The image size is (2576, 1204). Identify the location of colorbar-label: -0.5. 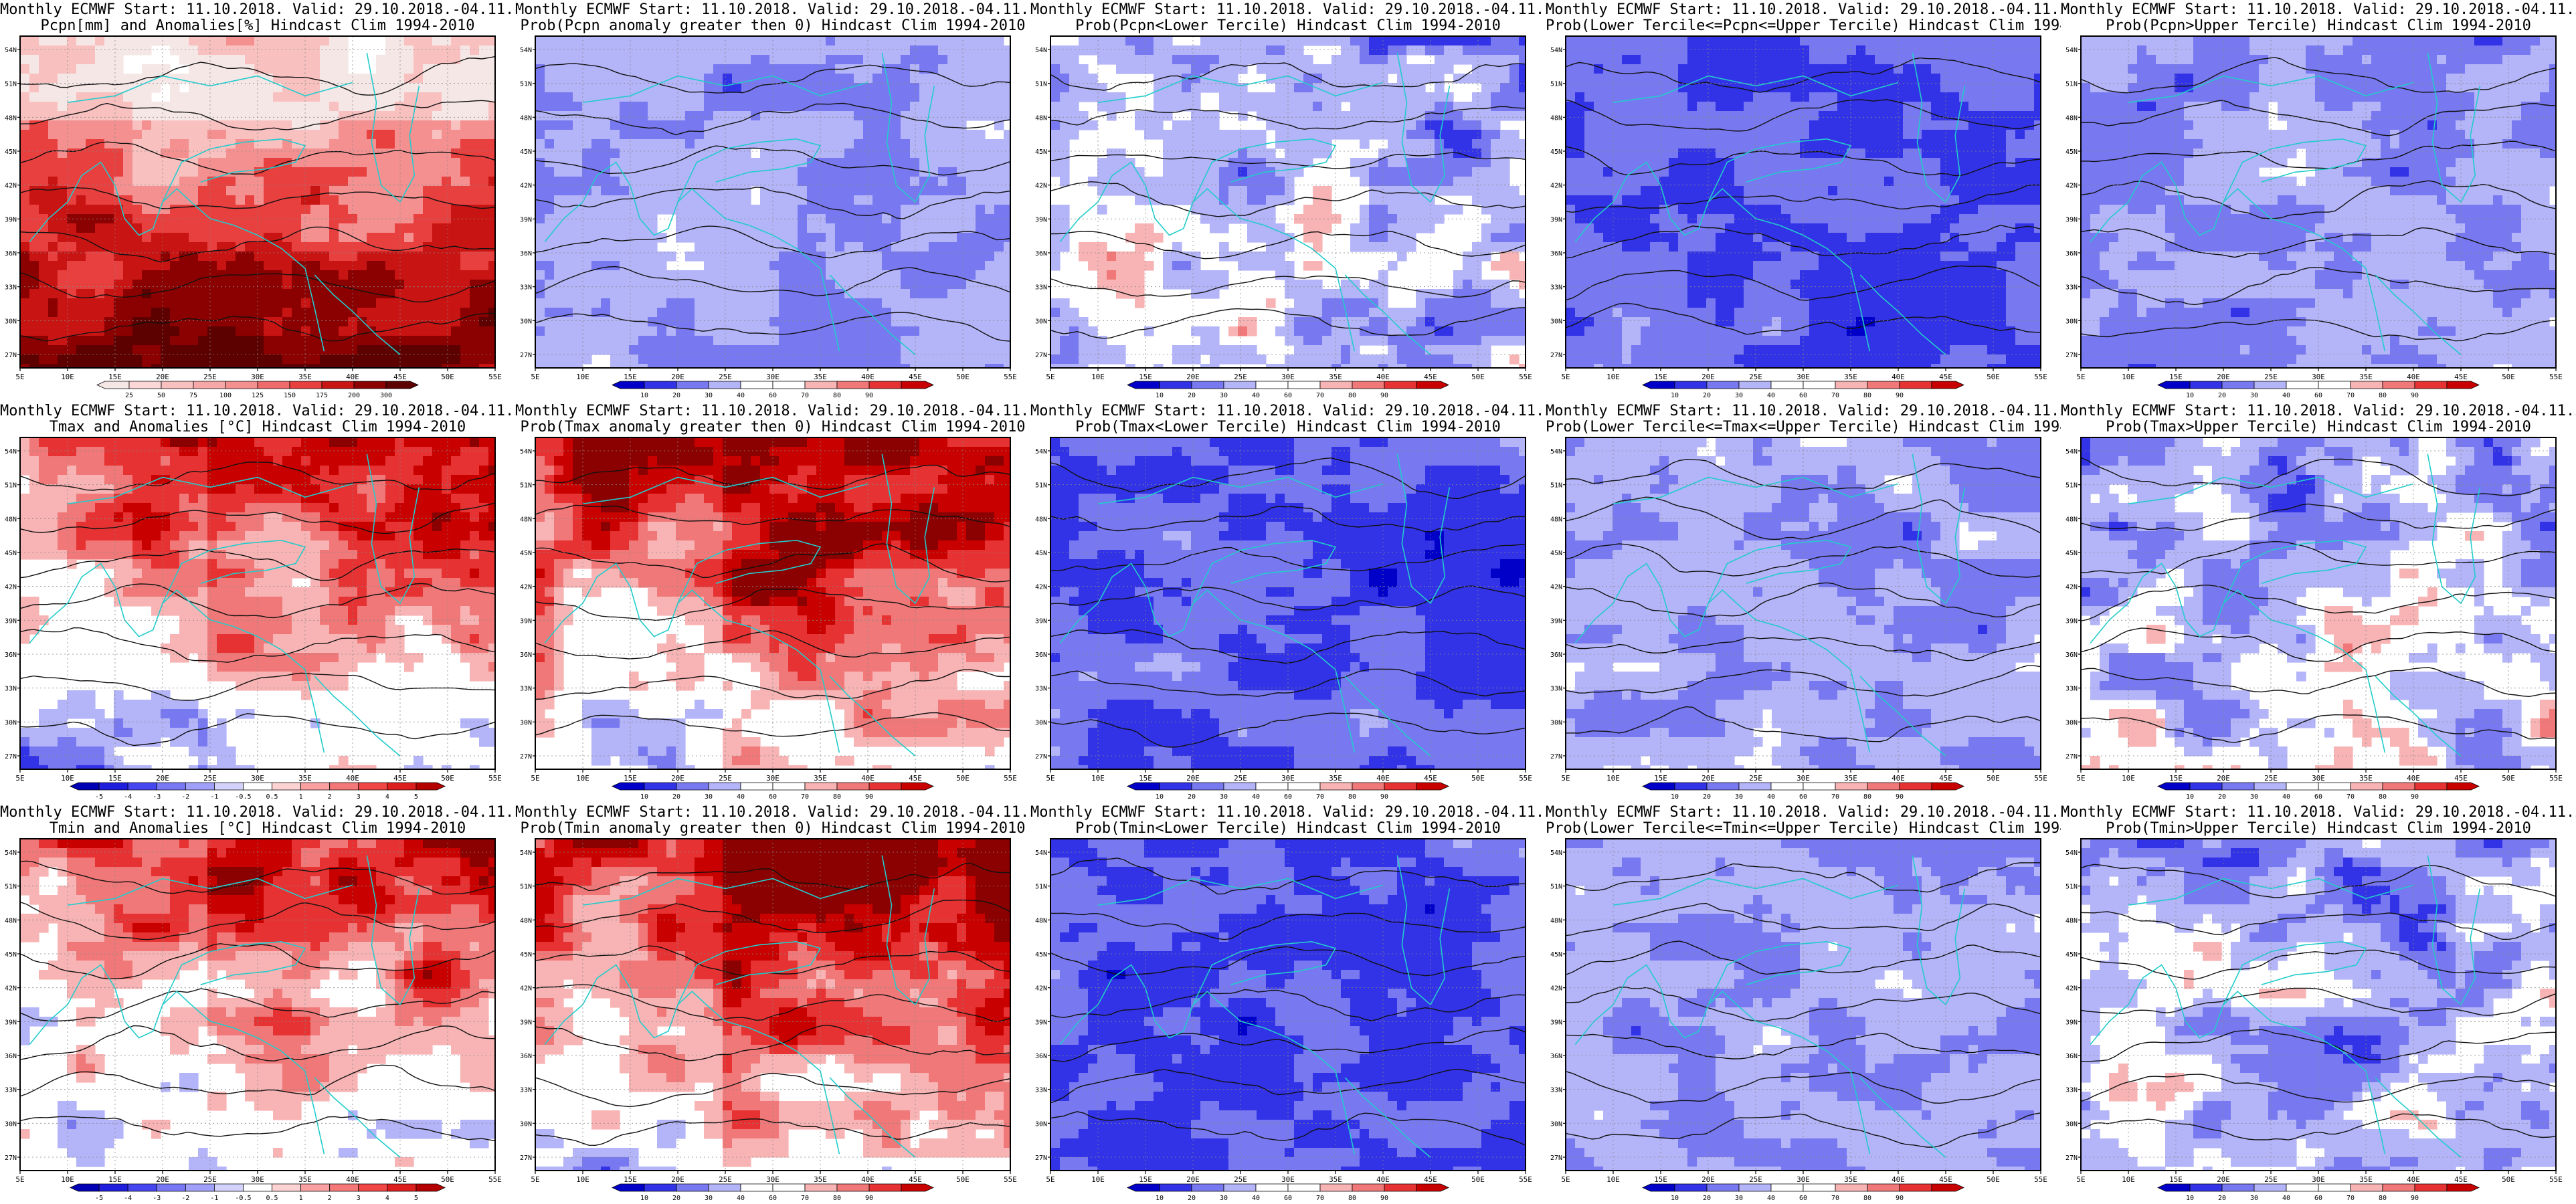
(243, 797).